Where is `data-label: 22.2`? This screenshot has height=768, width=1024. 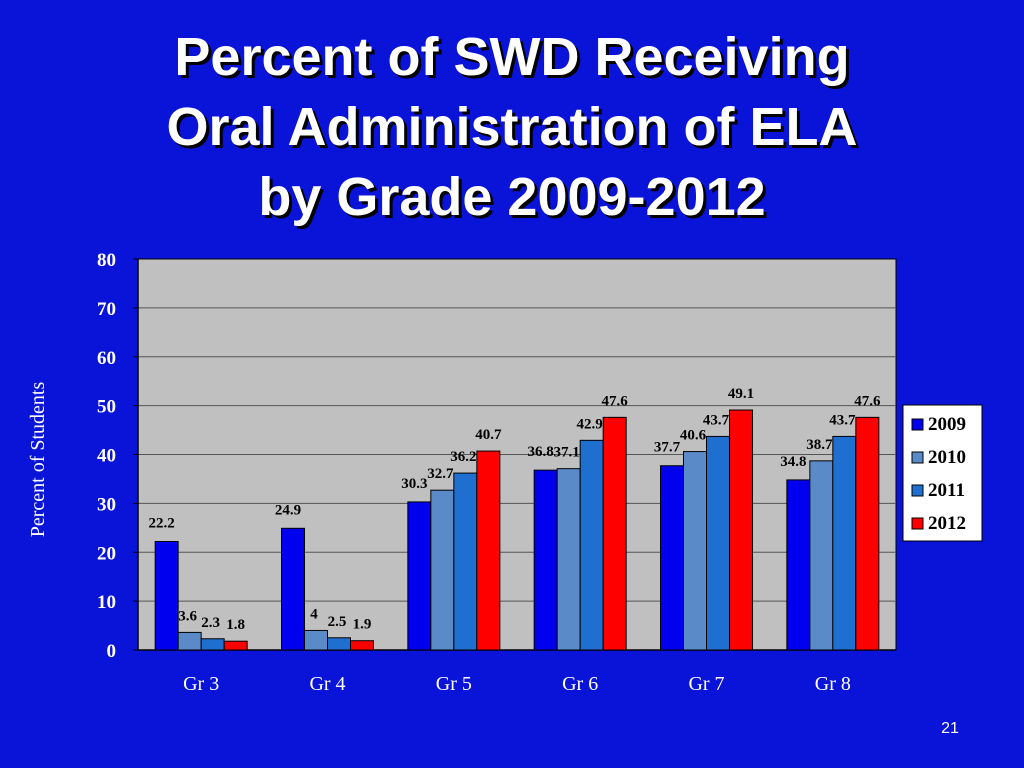 data-label: 22.2 is located at coordinates (162, 523).